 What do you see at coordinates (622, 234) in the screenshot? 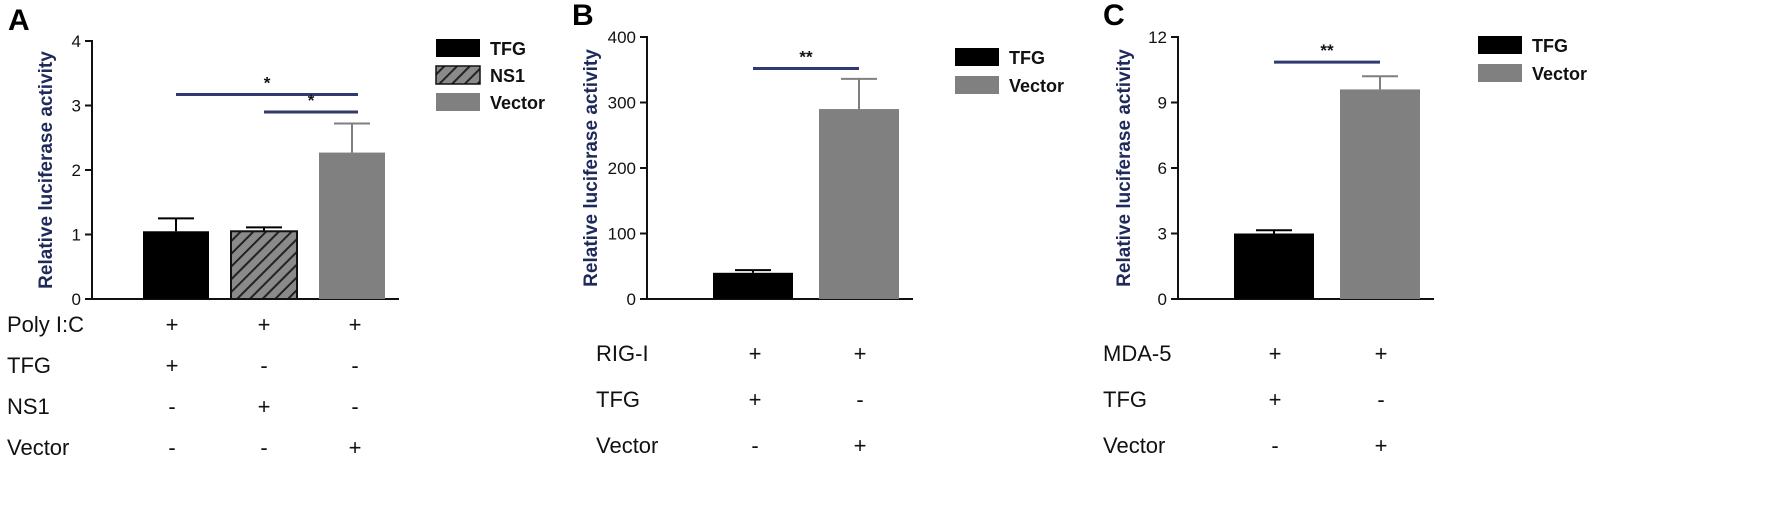
I see `y-tick-label: 100` at bounding box center [622, 234].